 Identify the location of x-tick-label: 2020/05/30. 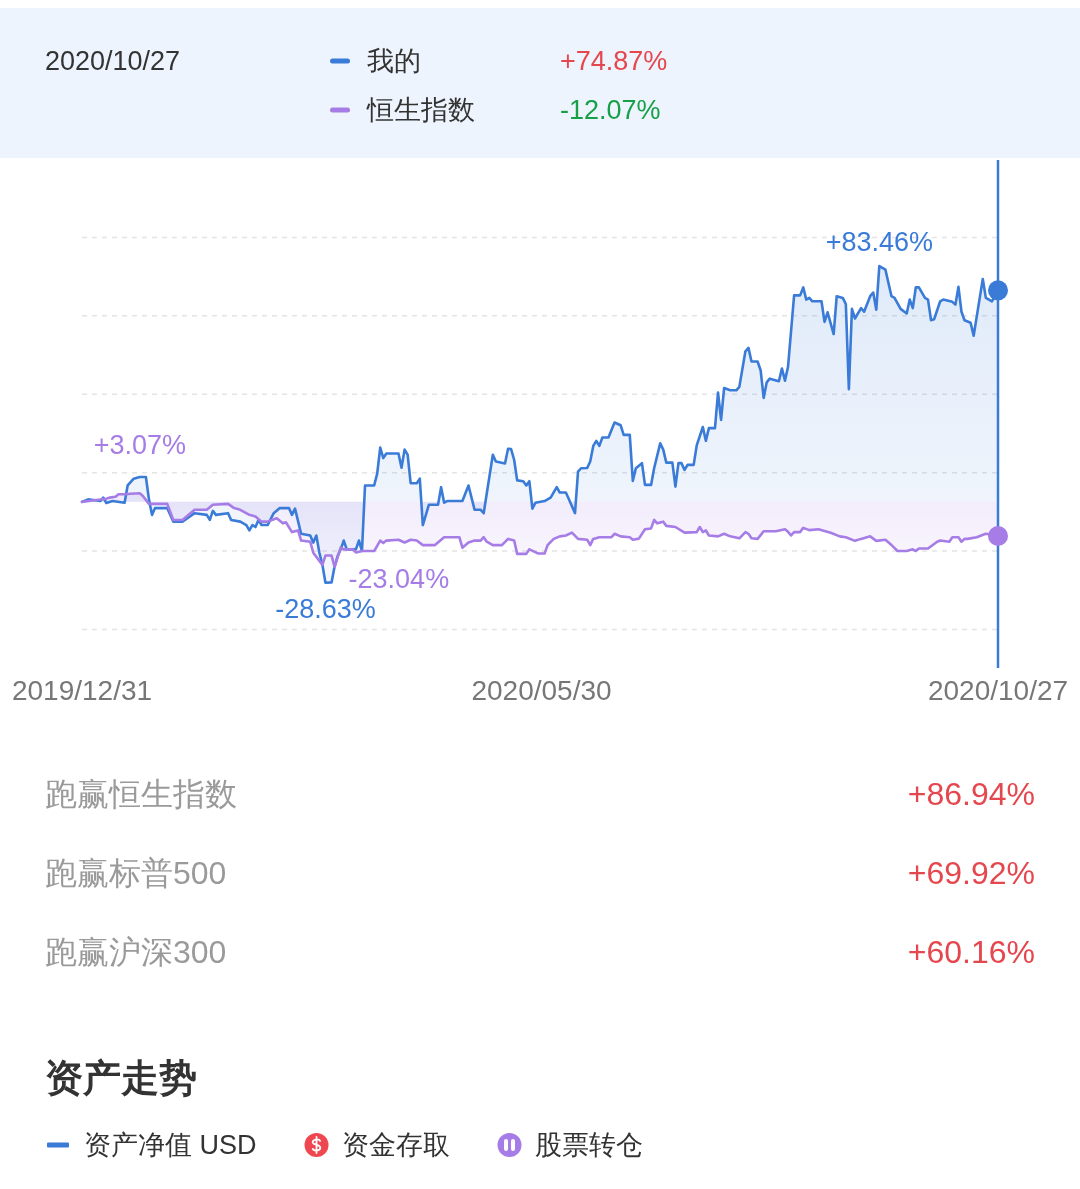
(541, 690).